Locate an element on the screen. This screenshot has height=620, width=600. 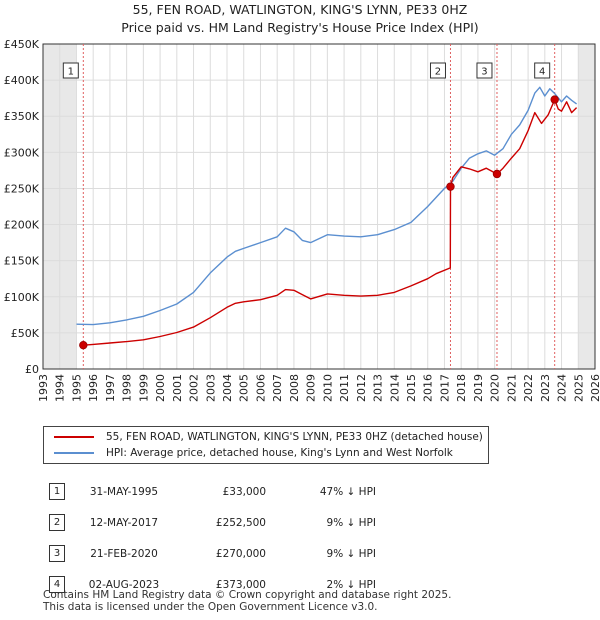
sale-number-badge: 1 is located at coordinates (57, 491).